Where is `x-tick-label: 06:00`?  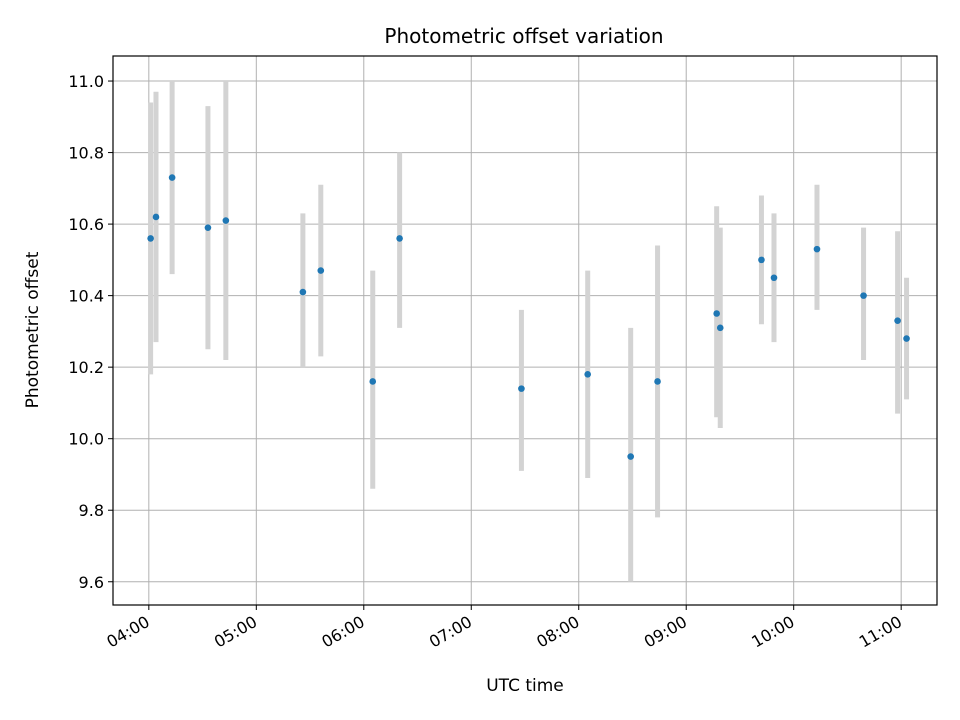 x-tick-label: 06:00 is located at coordinates (342, 632).